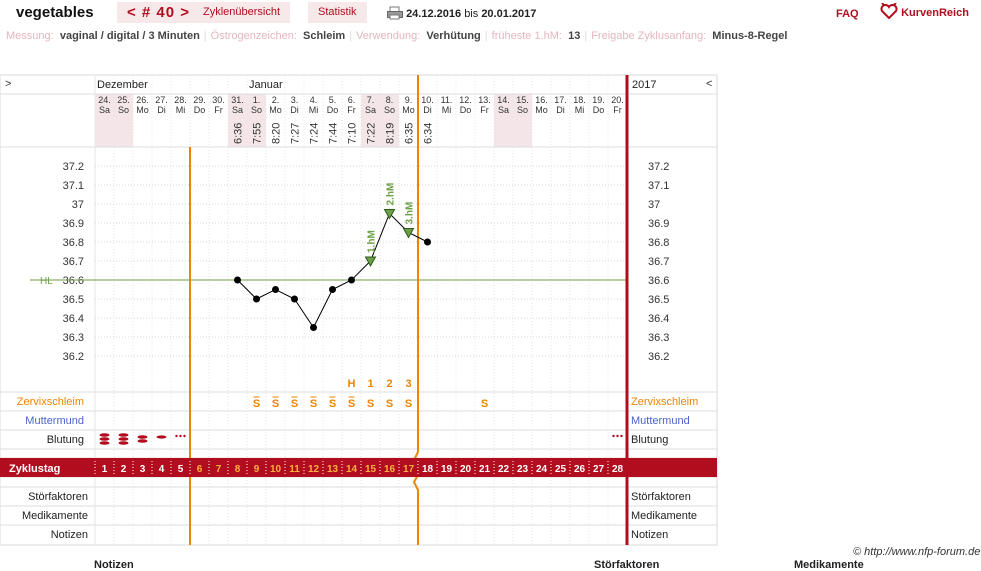 The height and width of the screenshot is (571, 981). Describe the element at coordinates (427, 100) in the screenshot. I see `date-label: 10.` at that location.